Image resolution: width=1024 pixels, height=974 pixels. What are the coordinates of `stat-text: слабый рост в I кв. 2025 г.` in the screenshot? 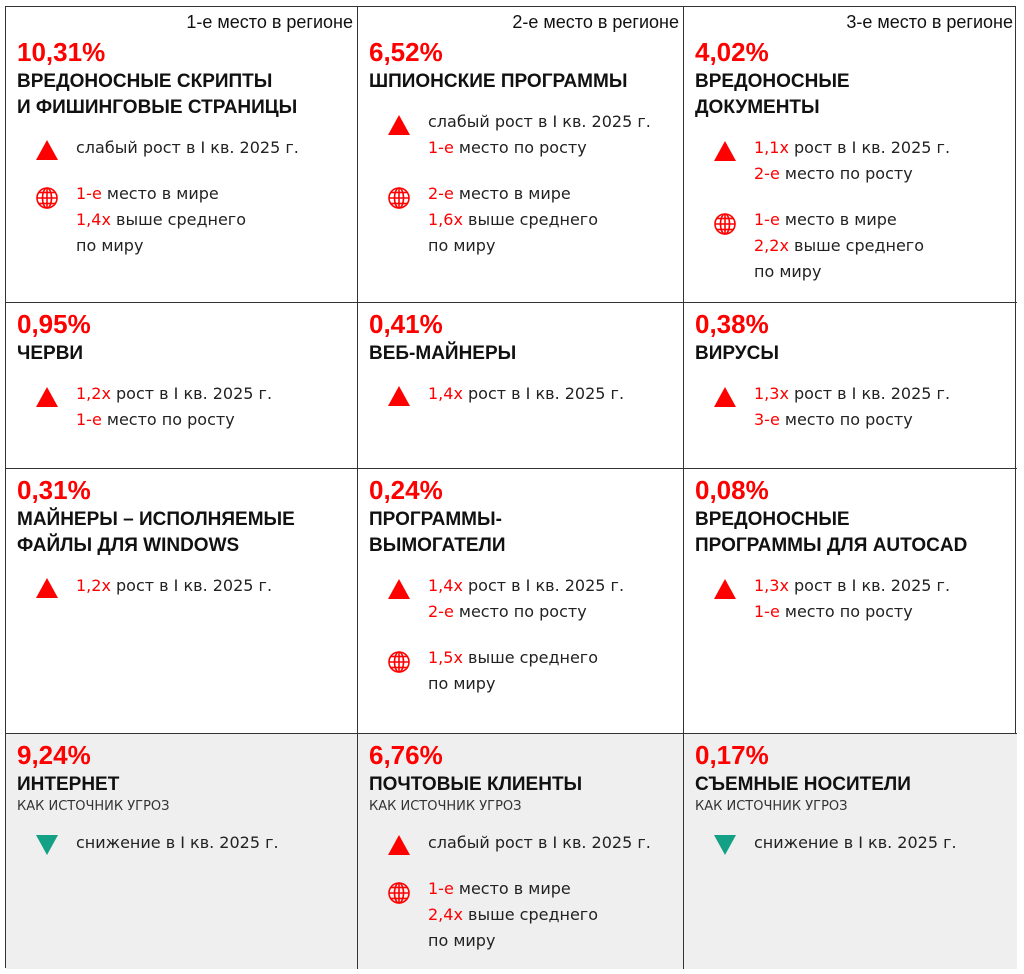 It's located at (187, 147).